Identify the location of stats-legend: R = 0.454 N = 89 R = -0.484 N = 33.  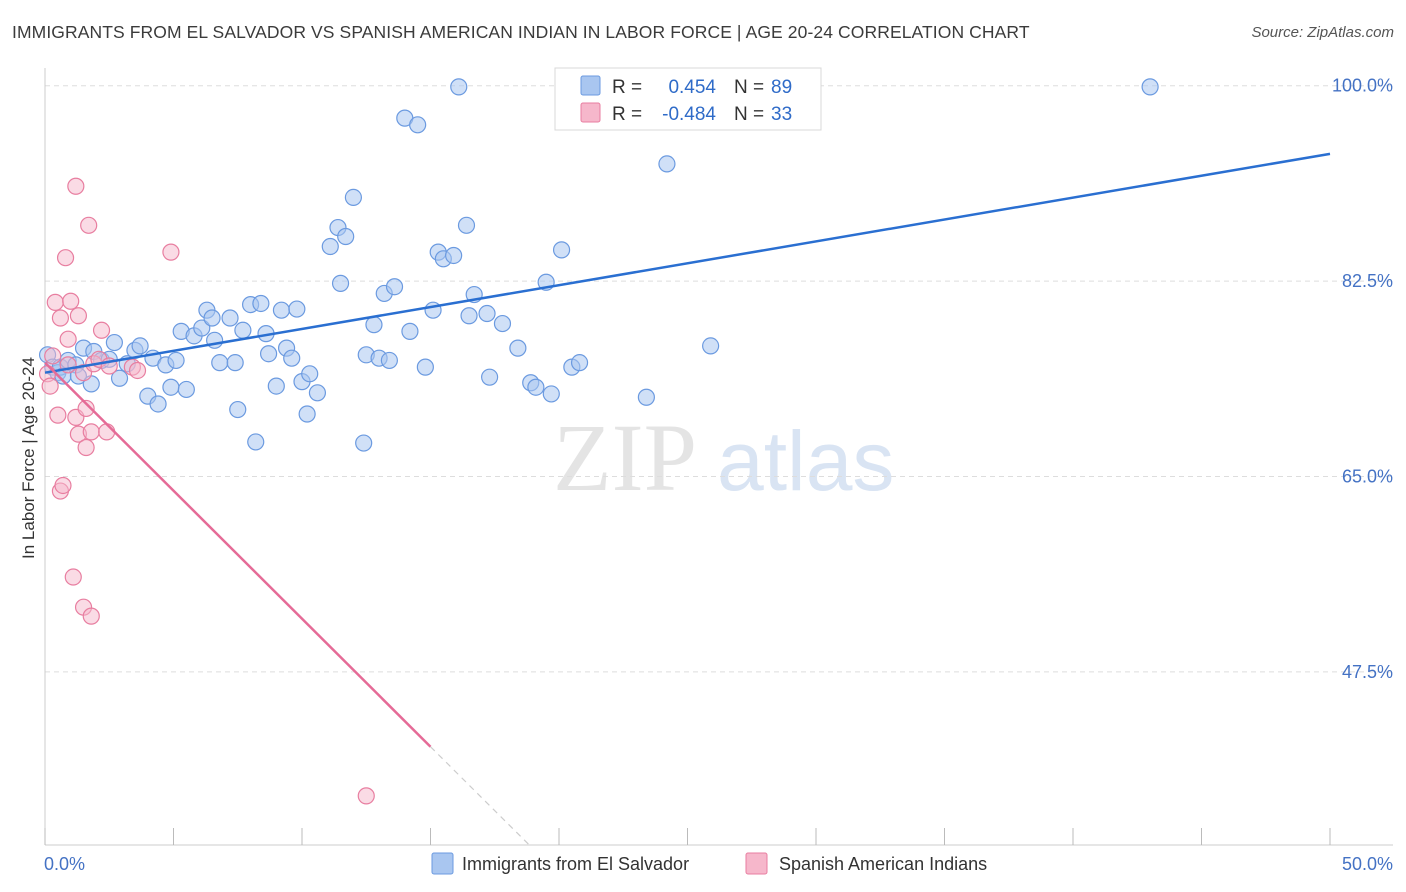
(688, 99).